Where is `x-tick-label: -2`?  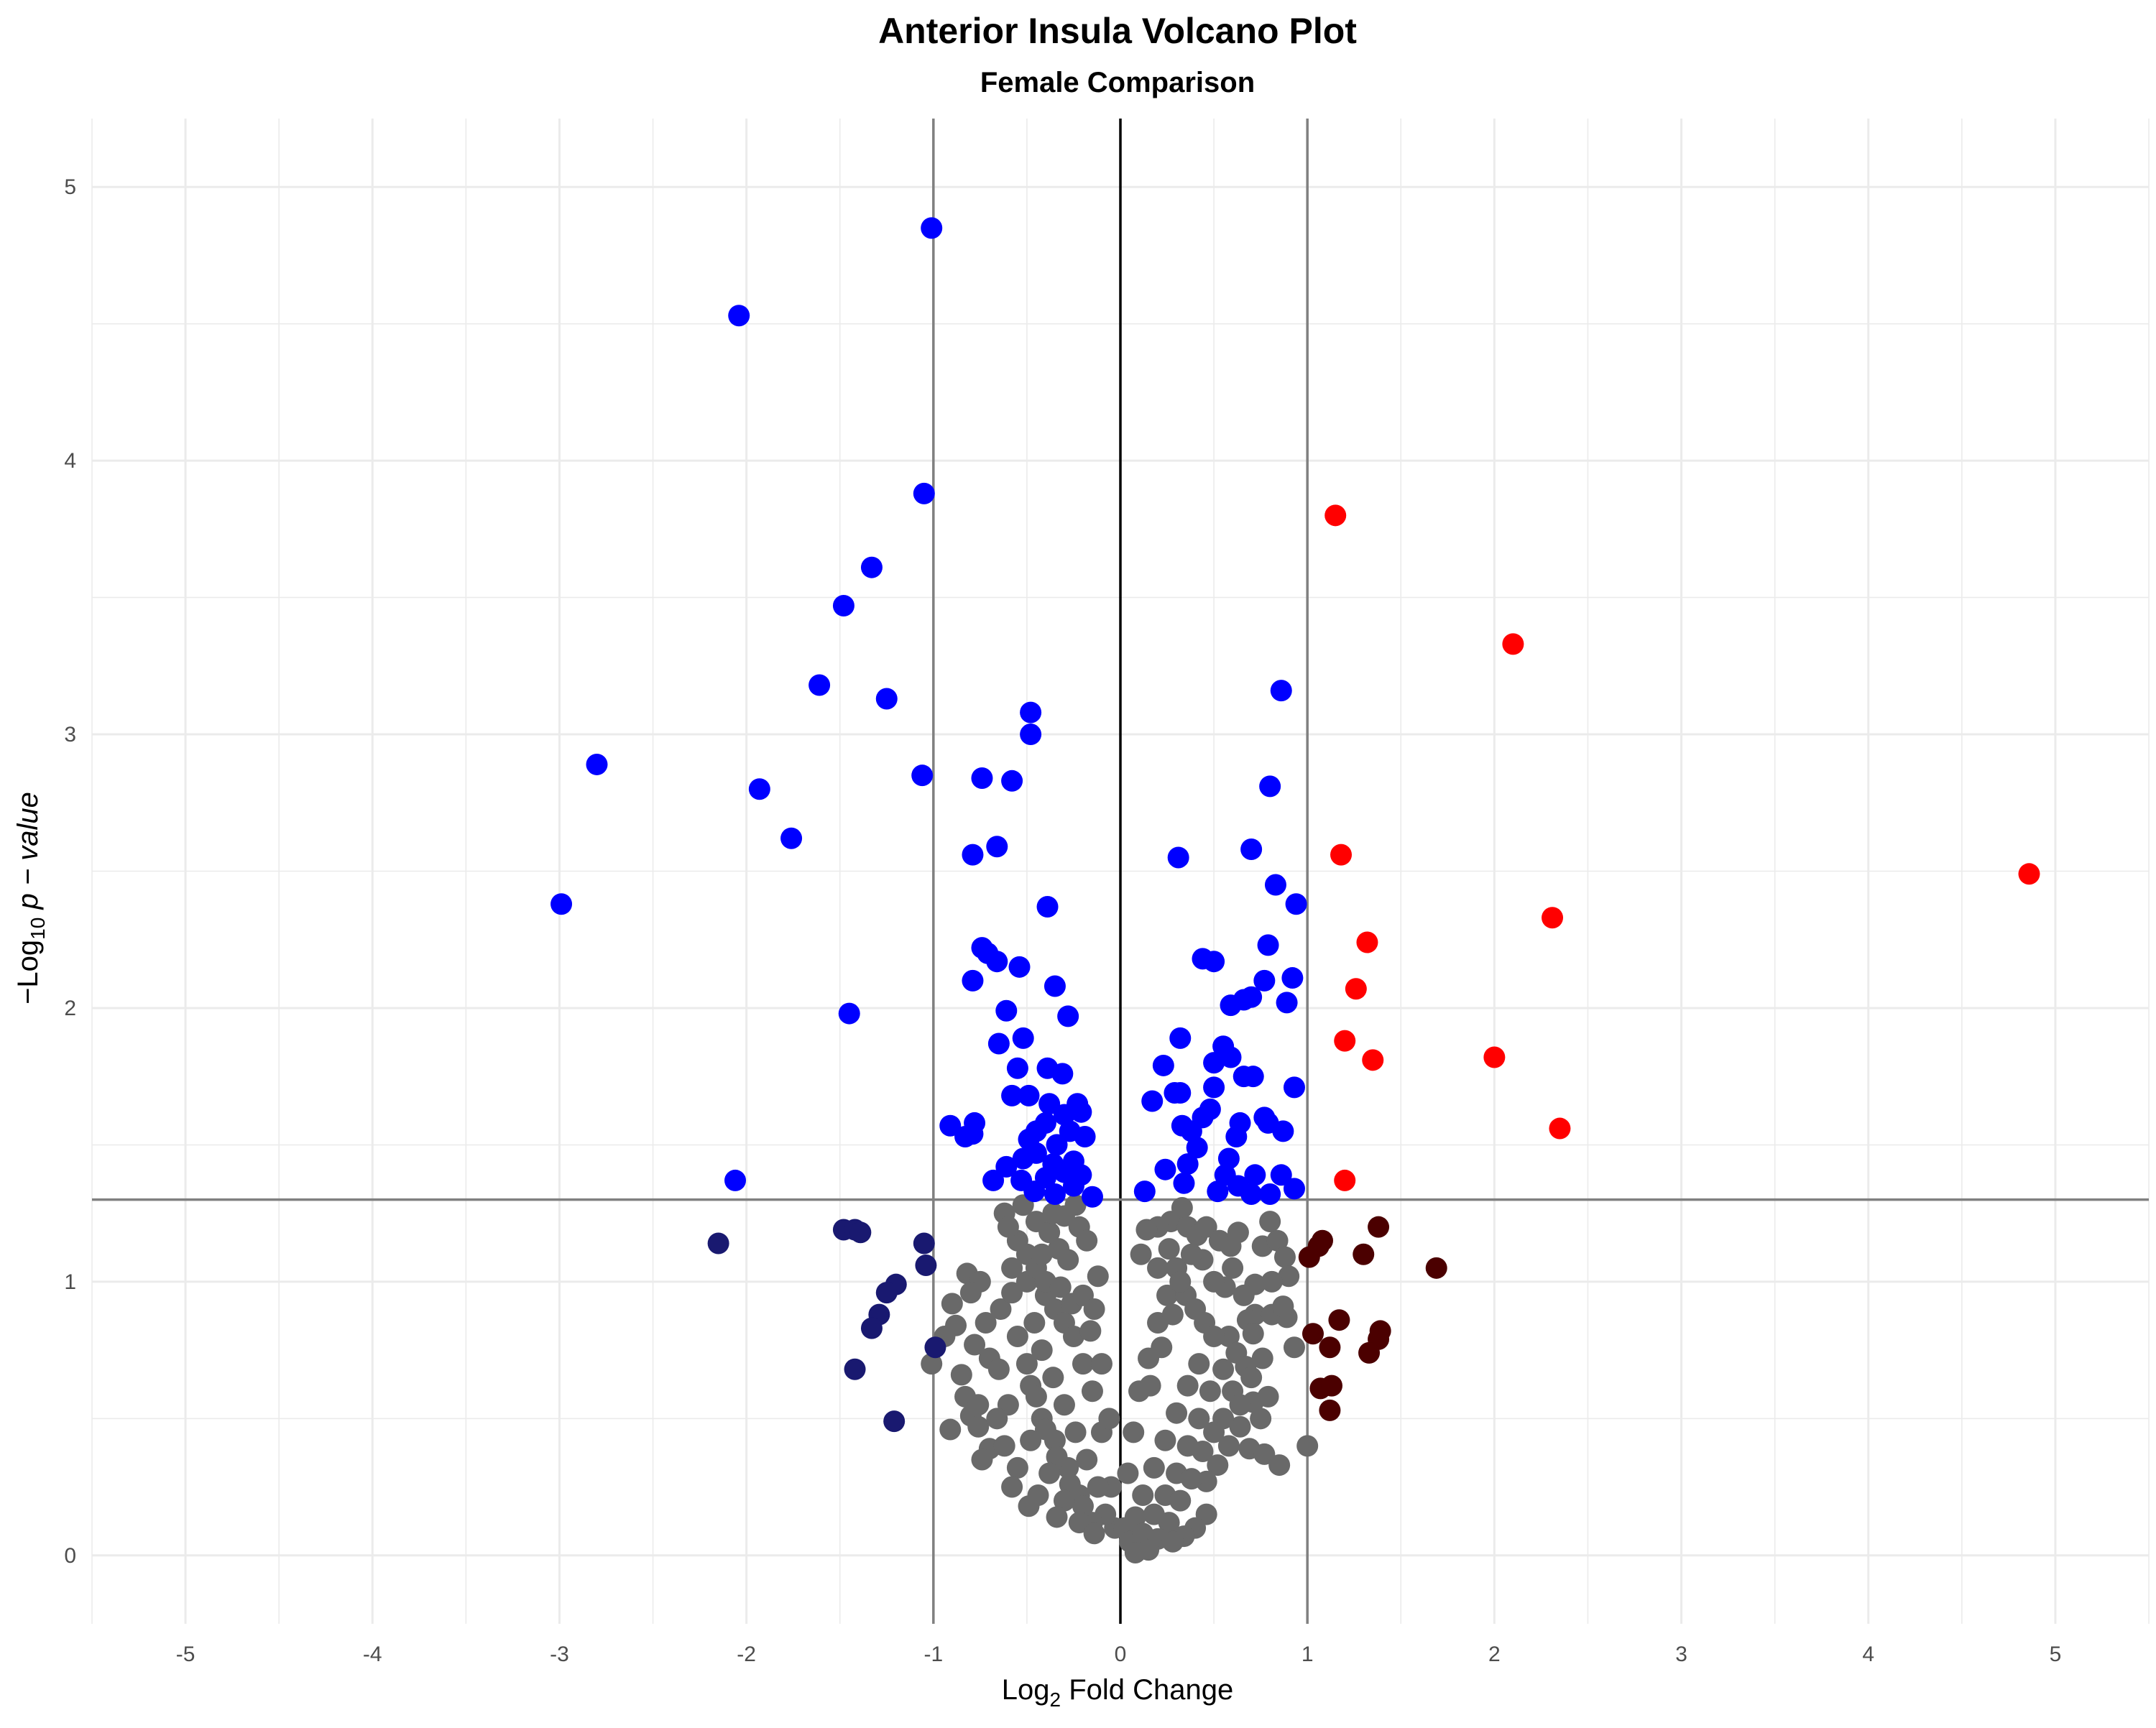 x-tick-label: -2 is located at coordinates (747, 1654).